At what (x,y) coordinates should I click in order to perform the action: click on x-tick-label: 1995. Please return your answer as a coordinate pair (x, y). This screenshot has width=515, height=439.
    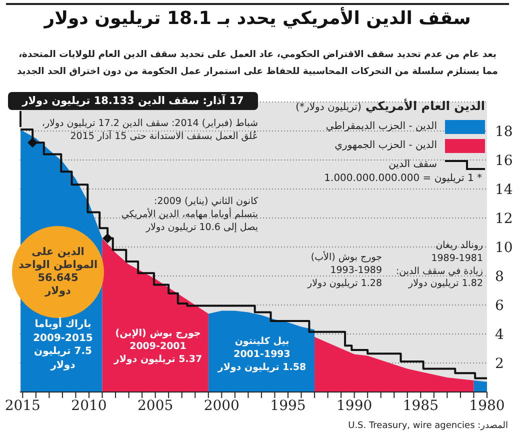
    Looking at the image, I should click on (288, 406).